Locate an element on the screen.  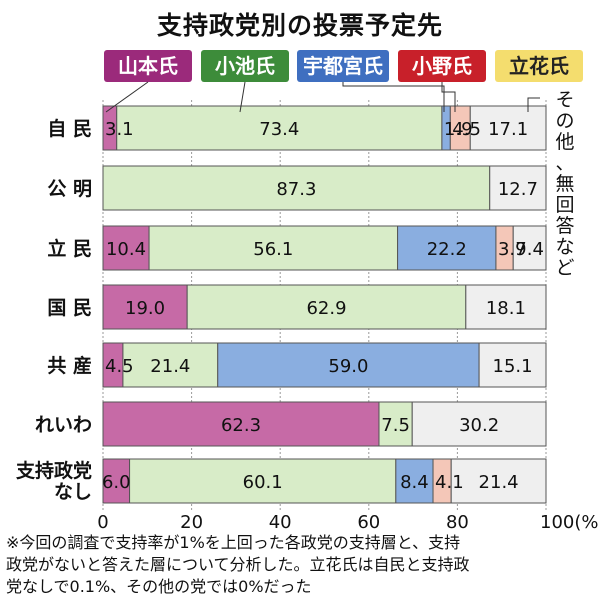
legend-yamamoto: 山本氏 is located at coordinates (148, 66).